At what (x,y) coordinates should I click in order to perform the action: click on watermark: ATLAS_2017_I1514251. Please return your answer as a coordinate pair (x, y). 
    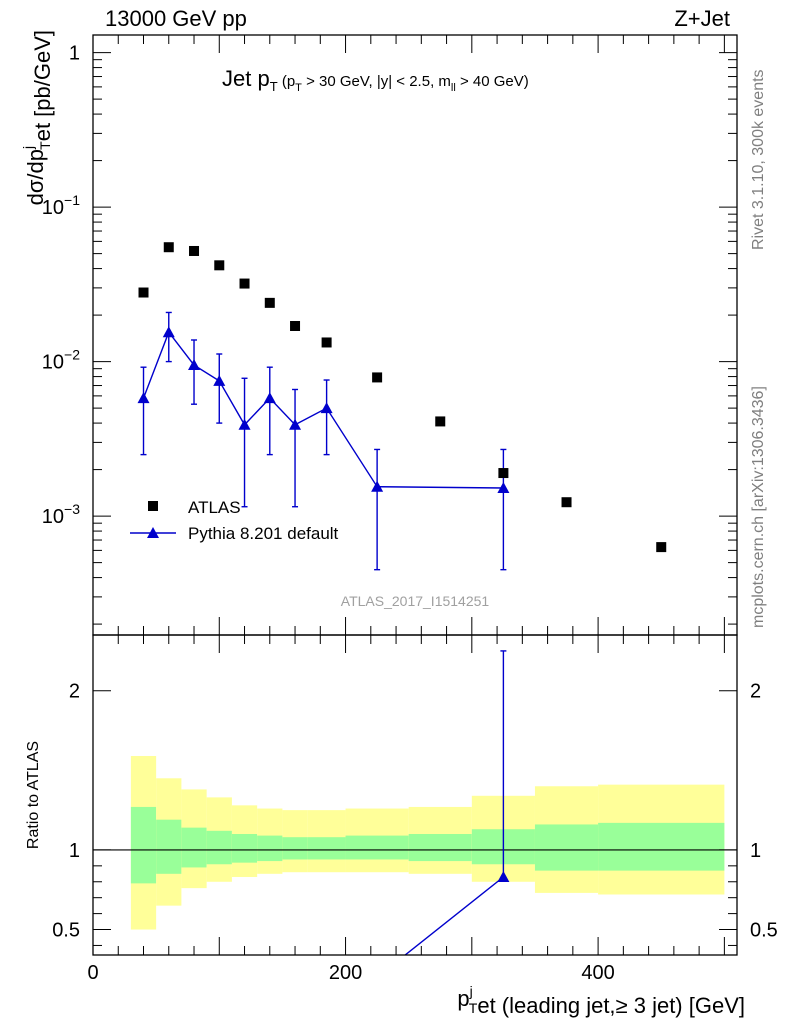
    Looking at the image, I should click on (415, 601).